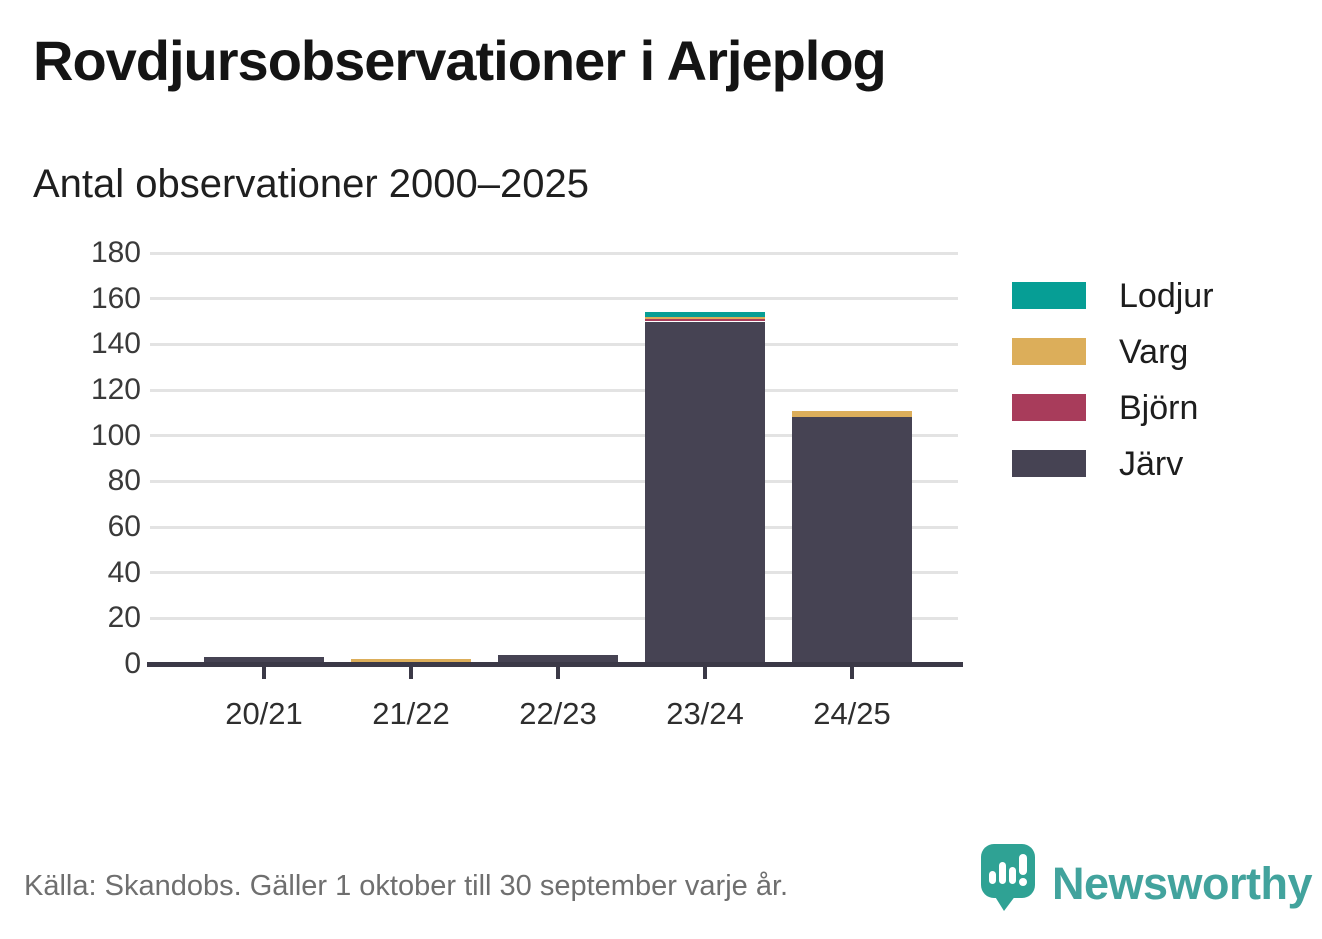 This screenshot has height=939, width=1322. What do you see at coordinates (115, 252) in the screenshot?
I see `y-axis-tick-label: 180` at bounding box center [115, 252].